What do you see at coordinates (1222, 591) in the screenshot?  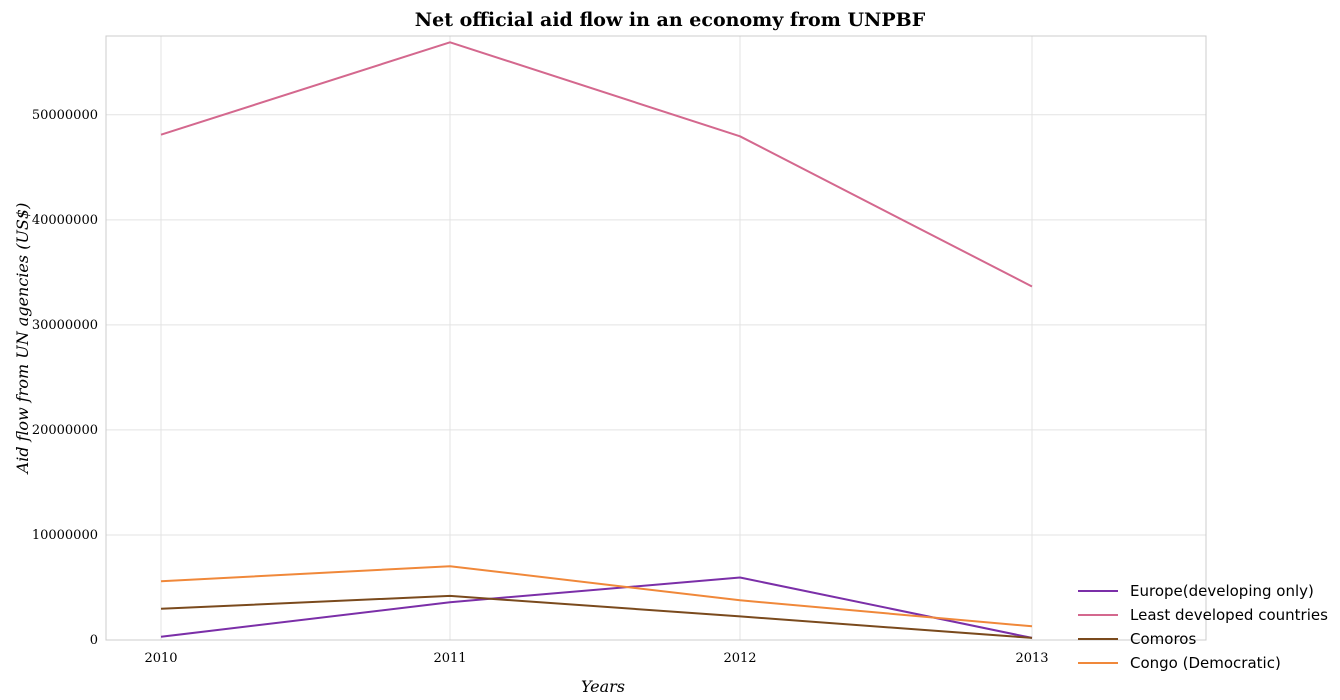 I see `legend-label: Europe(developing only)` at bounding box center [1222, 591].